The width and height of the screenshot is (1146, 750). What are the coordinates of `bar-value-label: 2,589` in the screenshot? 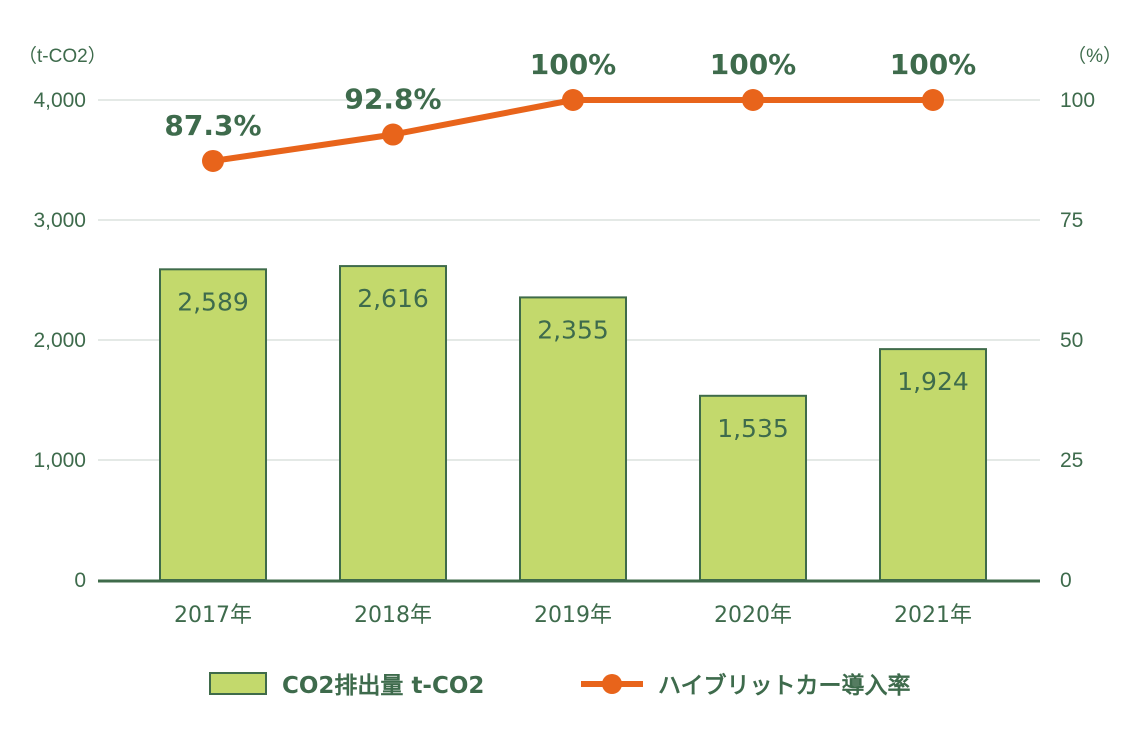 It's located at (213, 301).